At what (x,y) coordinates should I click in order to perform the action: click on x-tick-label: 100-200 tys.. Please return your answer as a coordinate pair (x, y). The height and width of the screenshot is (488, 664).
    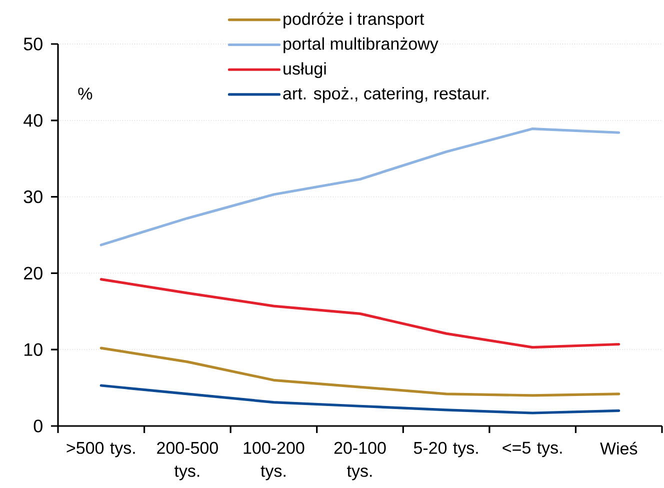
    Looking at the image, I should click on (274, 461).